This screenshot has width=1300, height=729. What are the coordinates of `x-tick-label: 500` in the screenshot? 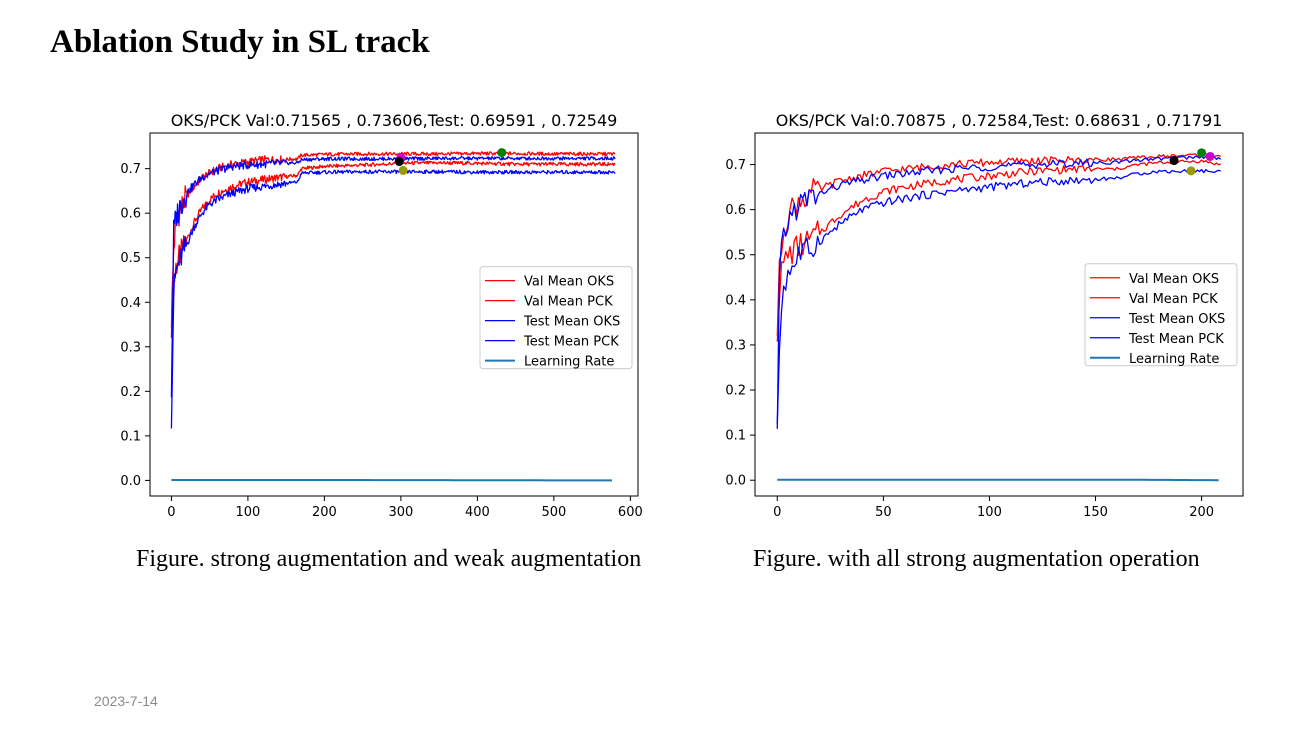 It's located at (553, 512).